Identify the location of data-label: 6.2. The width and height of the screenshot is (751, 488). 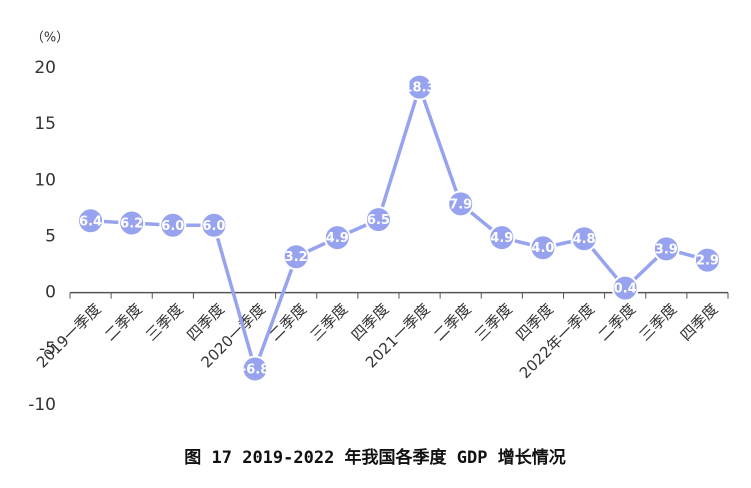
(131, 224).